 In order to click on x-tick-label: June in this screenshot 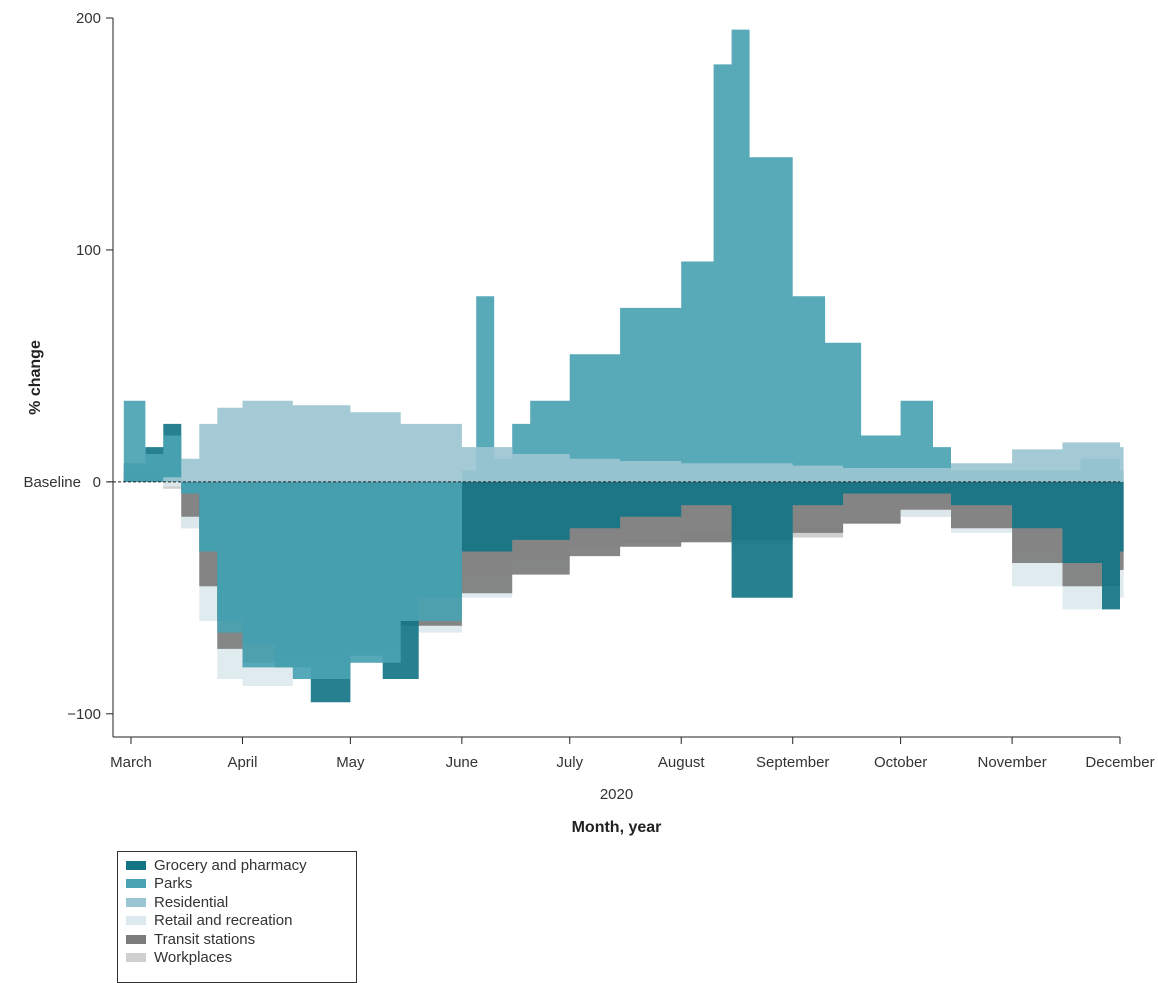, I will do `click(462, 762)`.